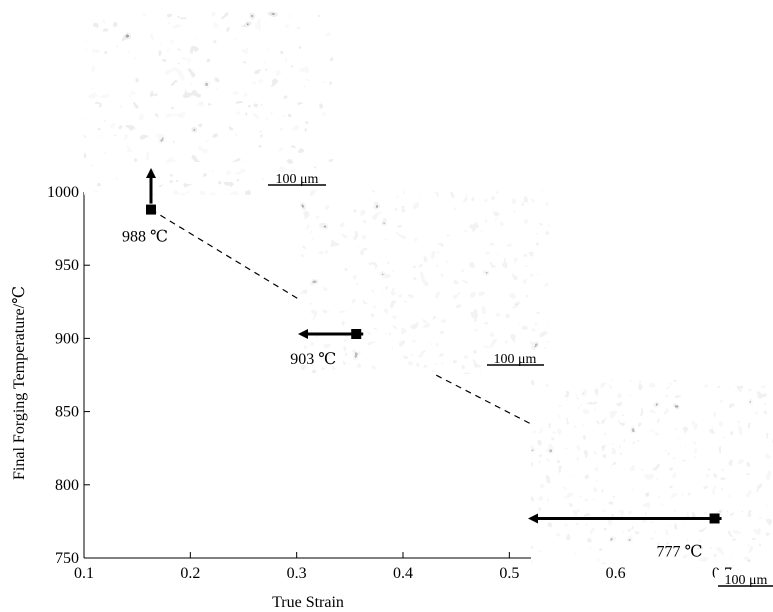  I want to click on micrograph-777: 100 μm, so click(652, 485).